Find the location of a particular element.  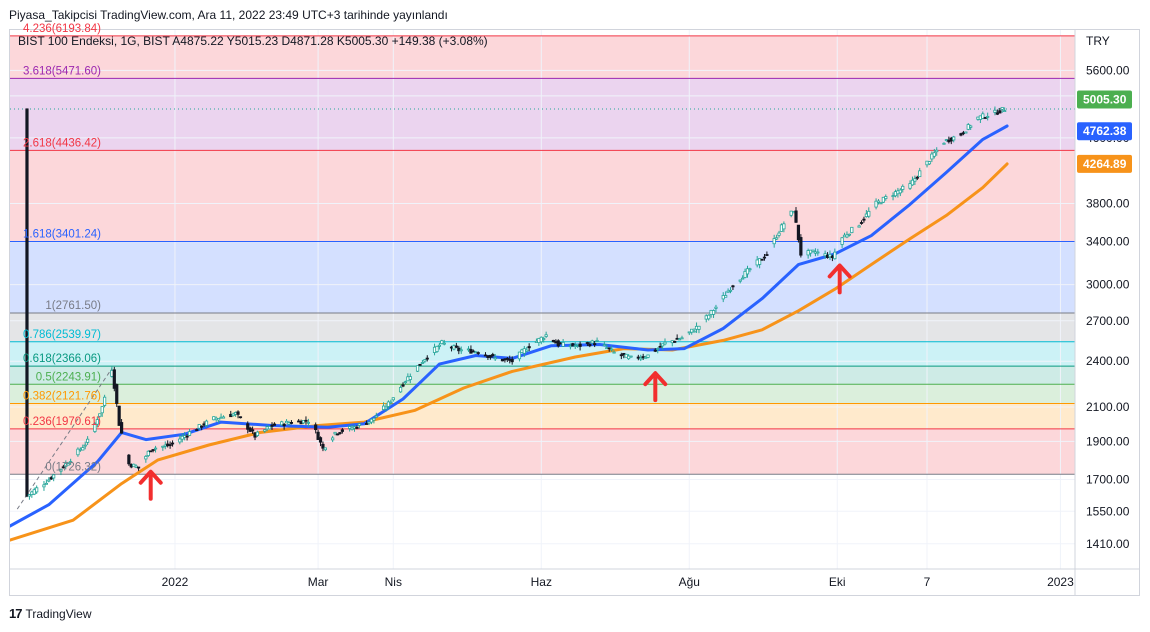

tradingview-logo: 17 TradingView is located at coordinates (50, 613).